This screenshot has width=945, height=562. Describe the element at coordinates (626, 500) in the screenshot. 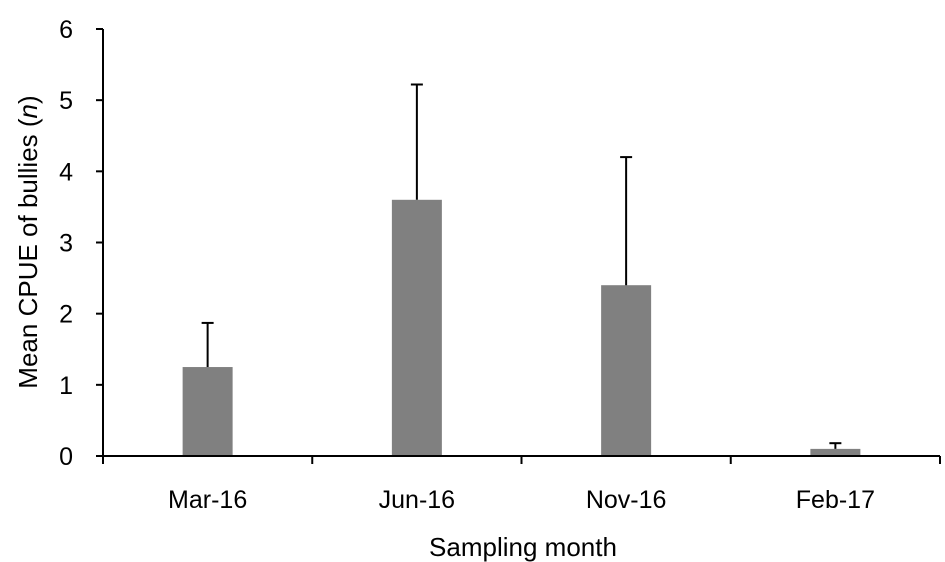

I see `x-tick-label: Nov-16` at that location.